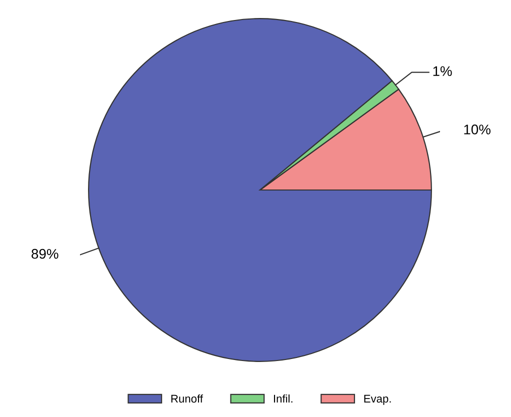  Describe the element at coordinates (283, 398) in the screenshot. I see `legend-label: Infil.` at that location.